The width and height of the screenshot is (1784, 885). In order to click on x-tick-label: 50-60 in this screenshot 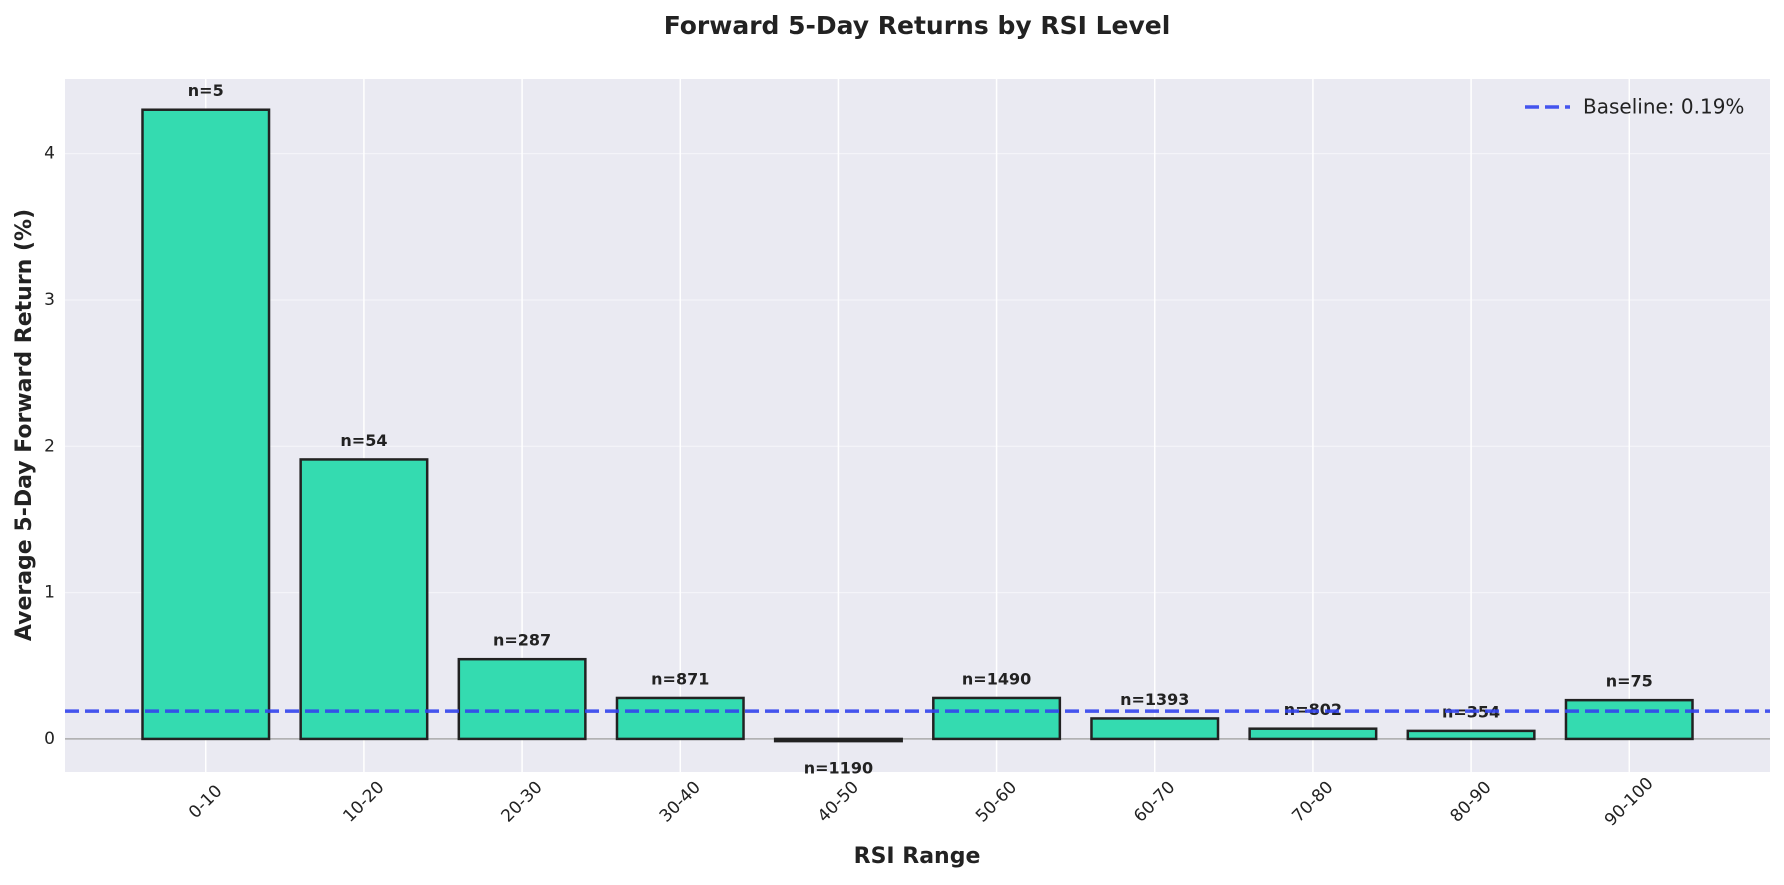, I will do `click(996, 801)`.